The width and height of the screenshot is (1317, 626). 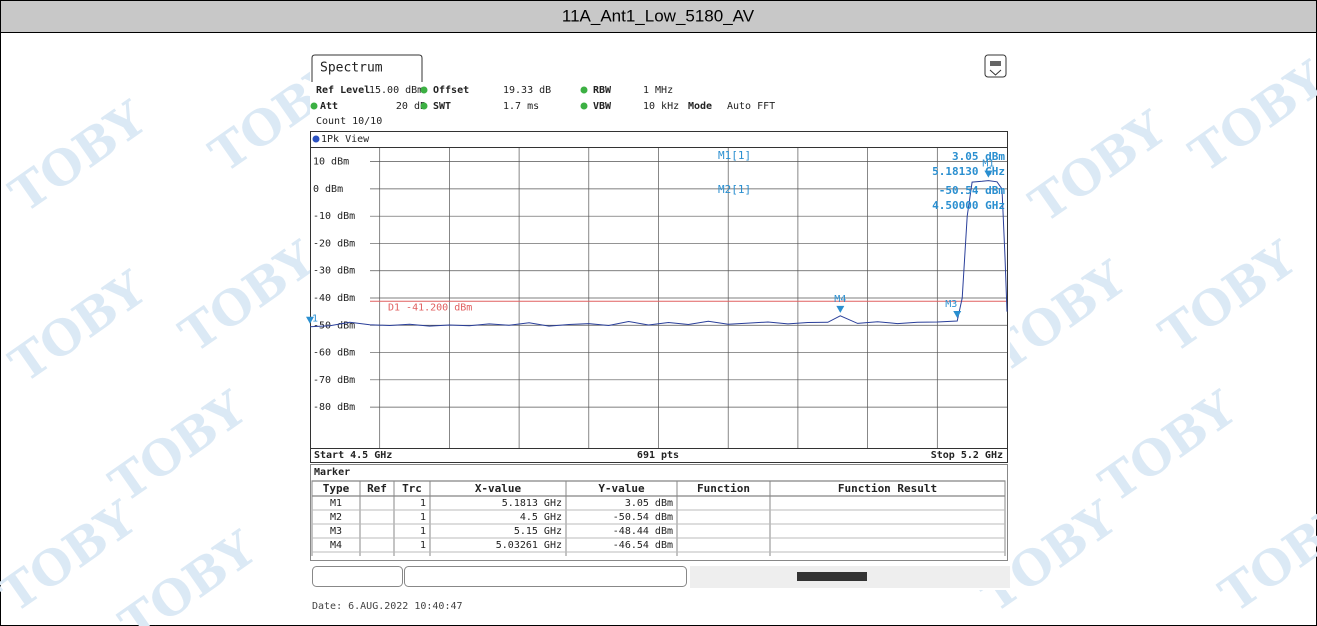 I want to click on setting-value: 20 dB, so click(x=411, y=106).